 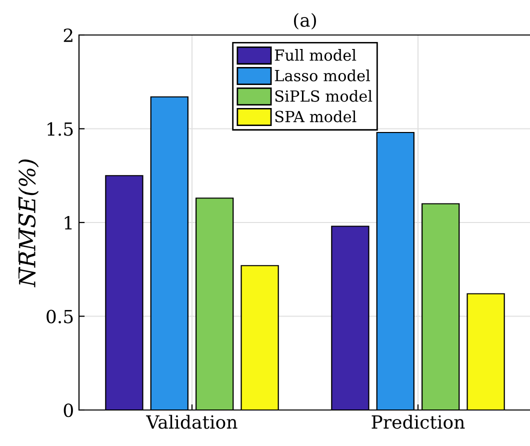 What do you see at coordinates (192, 421) in the screenshot?
I see `x-tick-label: Validation` at bounding box center [192, 421].